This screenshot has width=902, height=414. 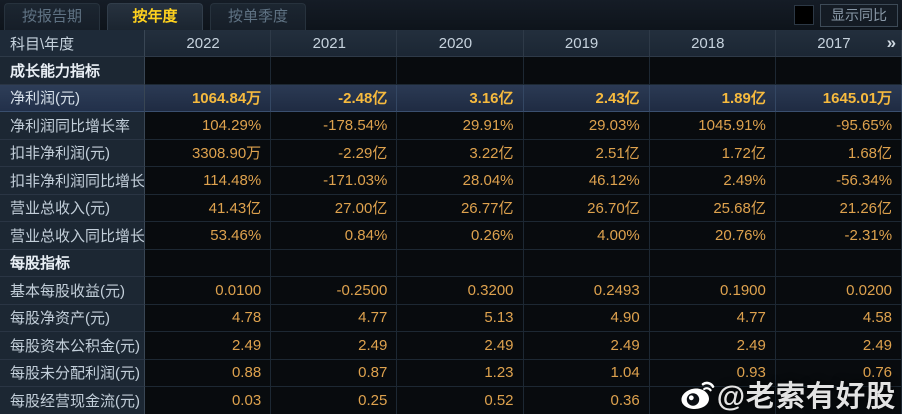 I want to click on year-header: 2017 », so click(x=838, y=43).